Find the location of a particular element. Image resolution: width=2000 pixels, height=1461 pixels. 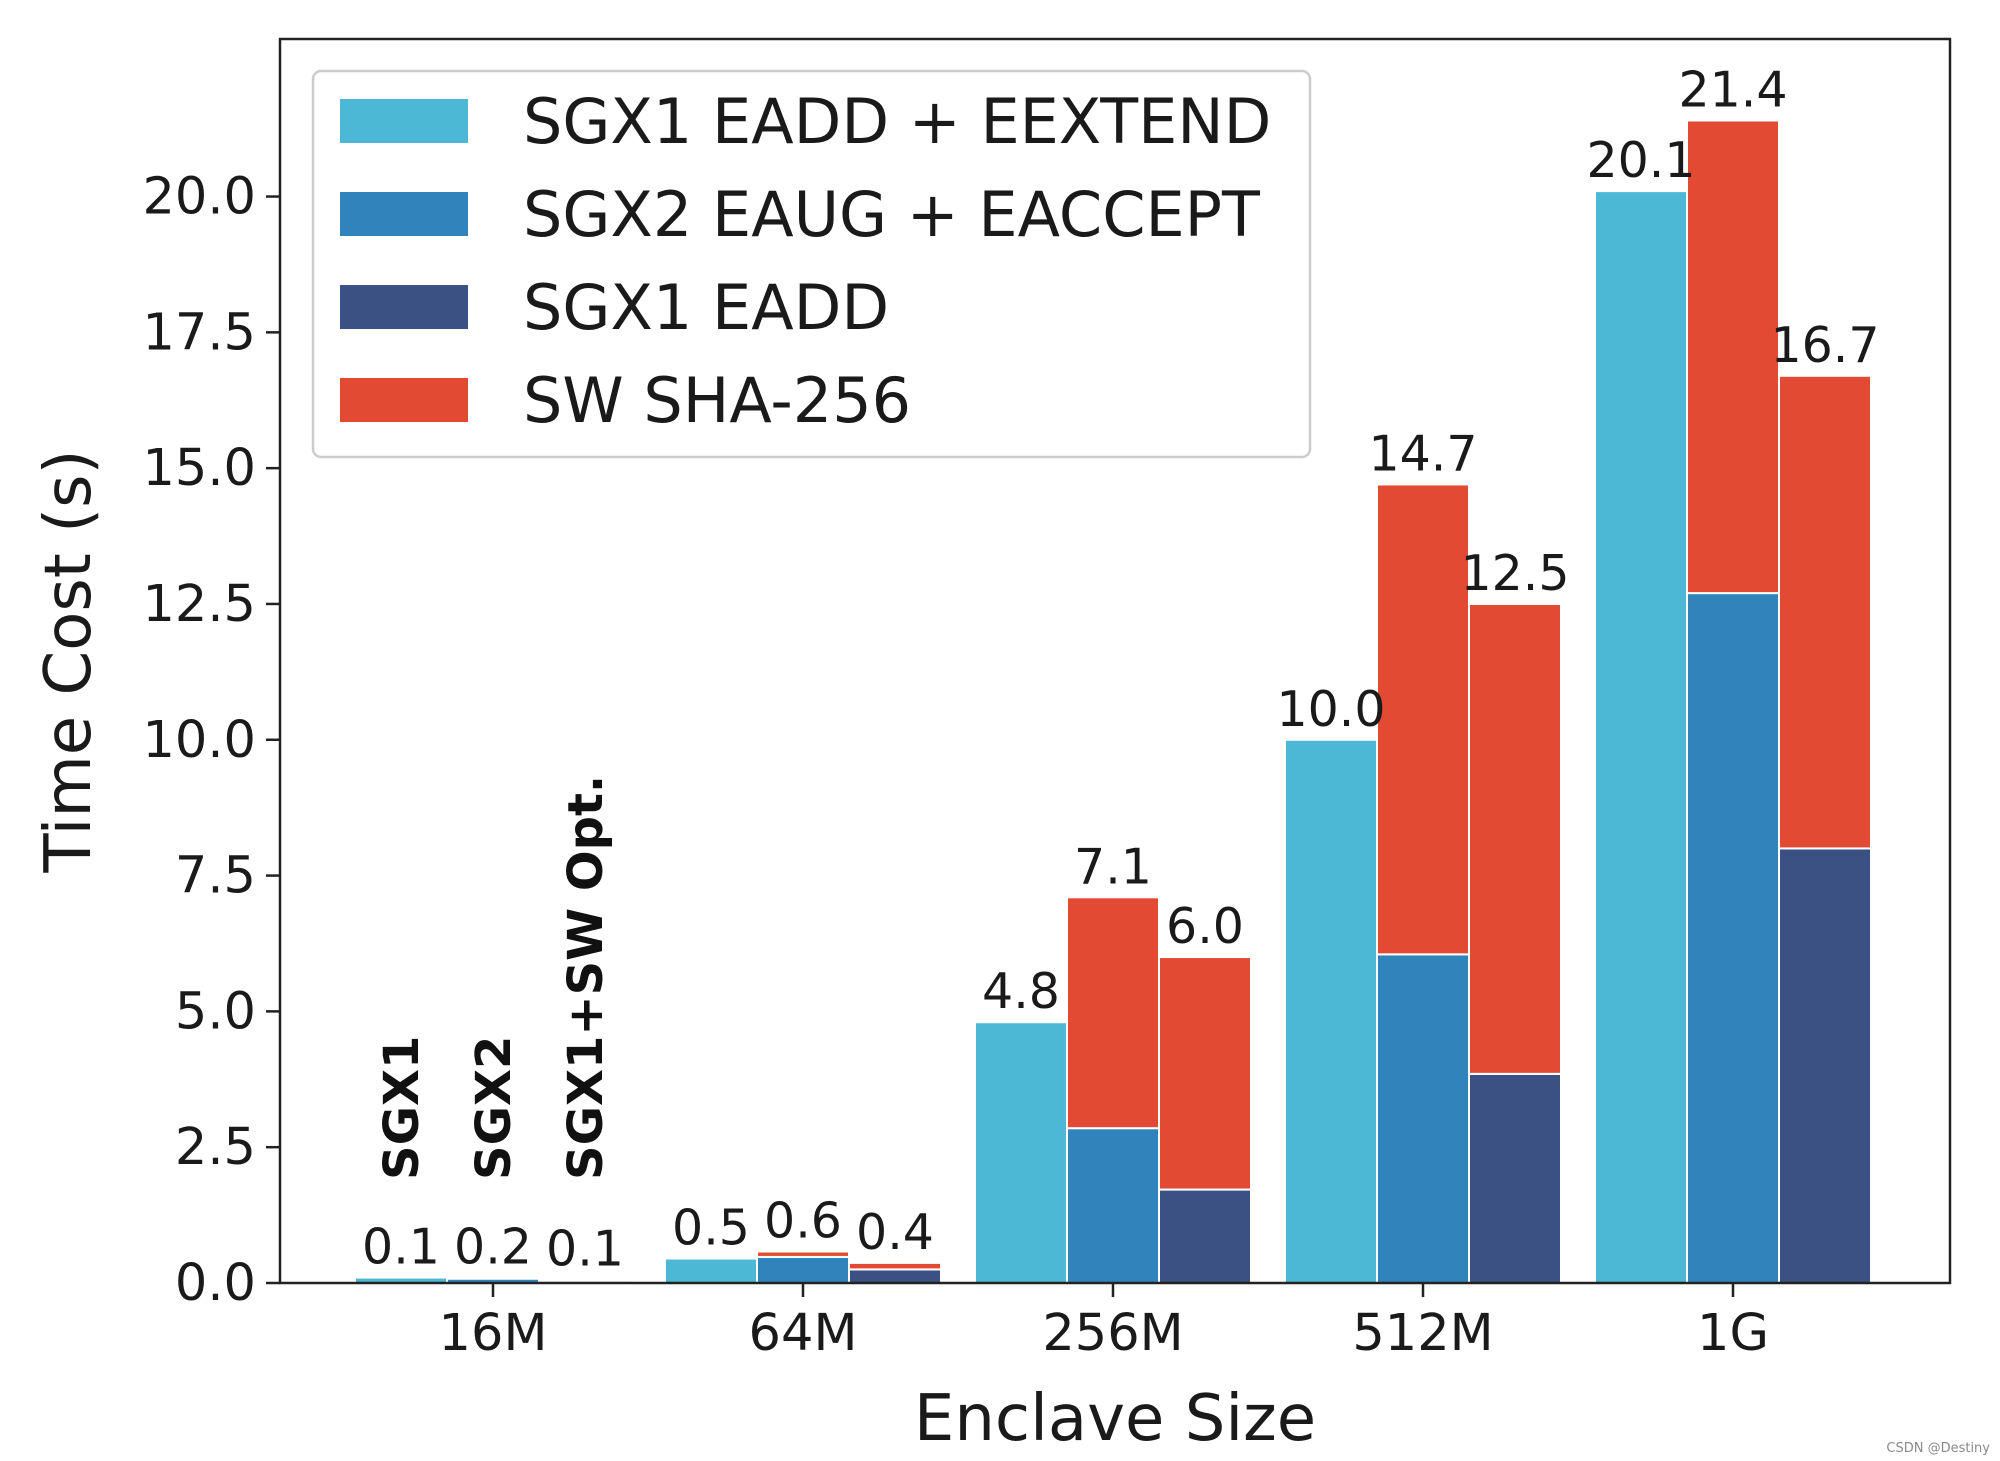

bar-64m-sgx1-sgx1-eadd-eextend is located at coordinates (711, 1270).